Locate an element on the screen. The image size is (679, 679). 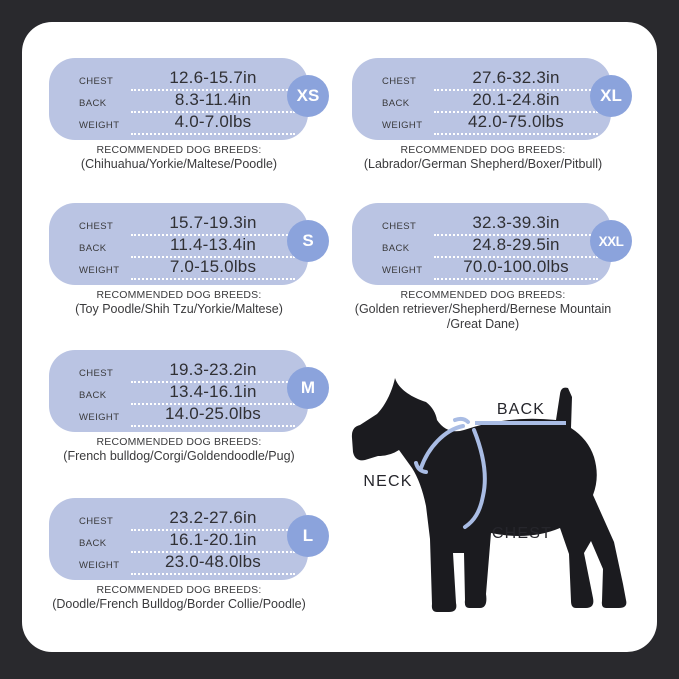
chest-row: CHEST 32.3-39.3in is located at coordinates (490, 224).